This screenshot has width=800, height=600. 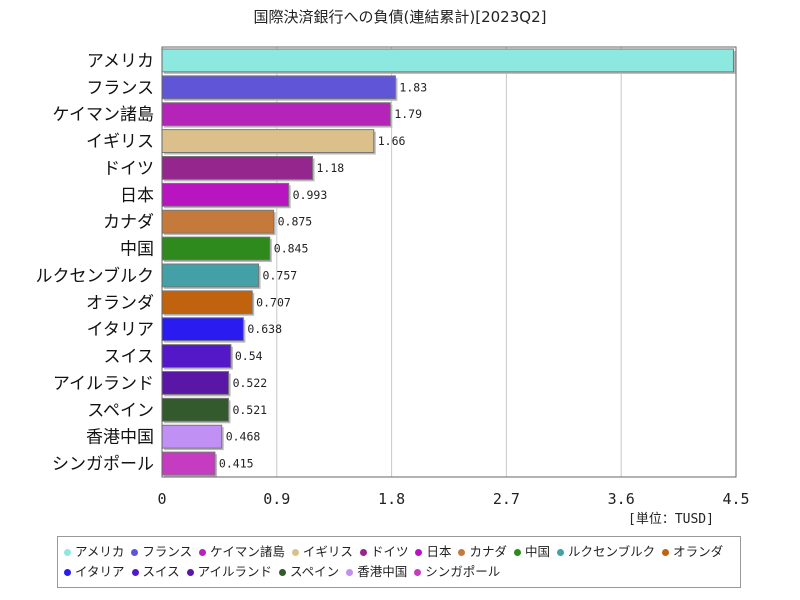 I want to click on legend-label: イタリア, so click(x=100, y=571).